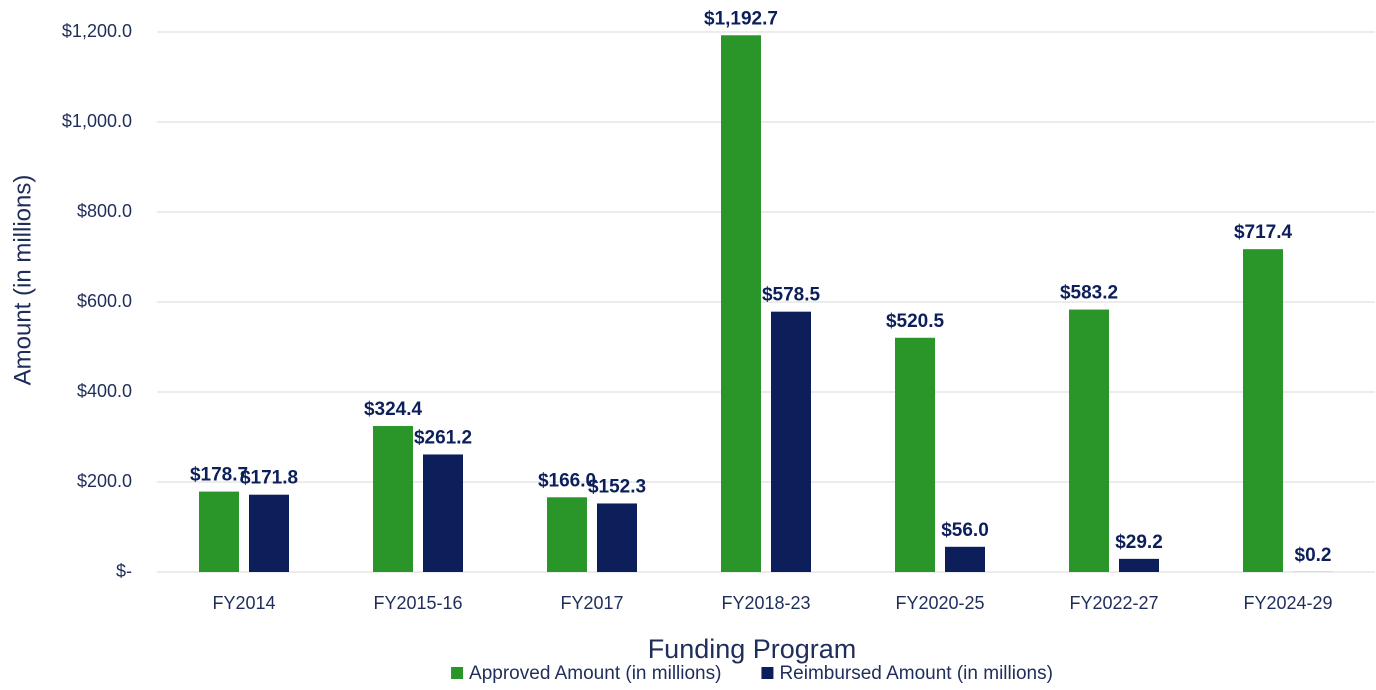  I want to click on value-label: $29.2, so click(1139, 542).